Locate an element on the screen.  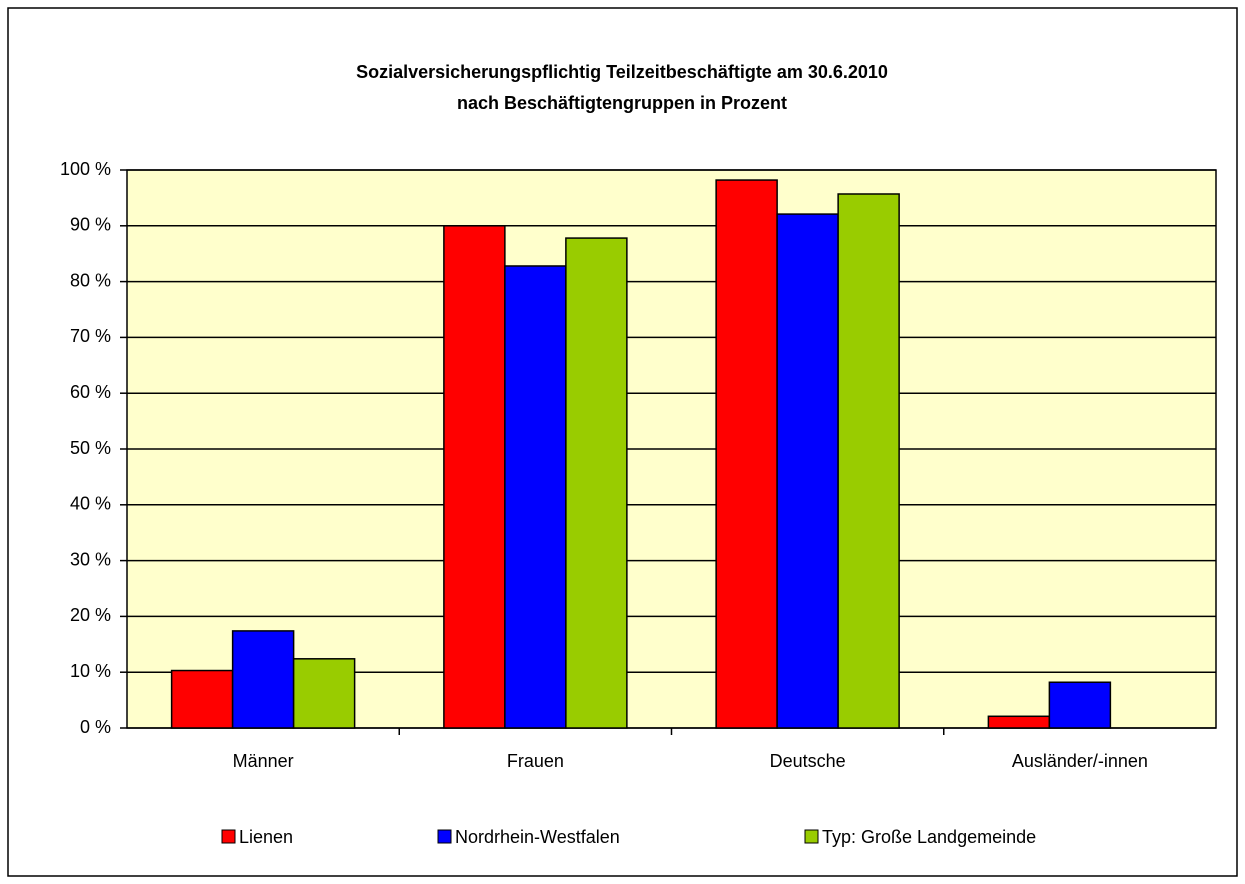
legend-label: Typ: Große Landgemeinde is located at coordinates (929, 837).